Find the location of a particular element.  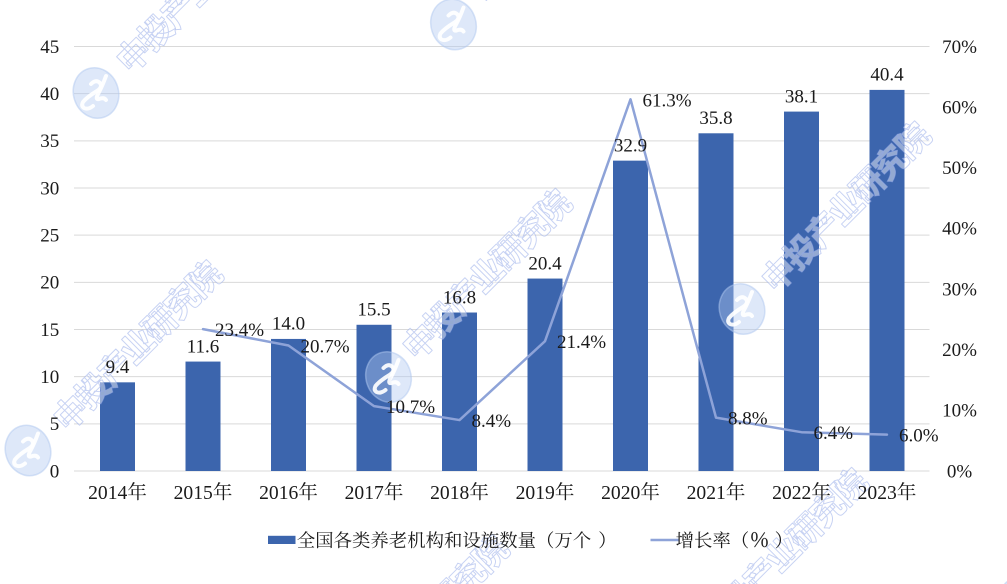

svg-text: 30 is located at coordinates (49, 188).